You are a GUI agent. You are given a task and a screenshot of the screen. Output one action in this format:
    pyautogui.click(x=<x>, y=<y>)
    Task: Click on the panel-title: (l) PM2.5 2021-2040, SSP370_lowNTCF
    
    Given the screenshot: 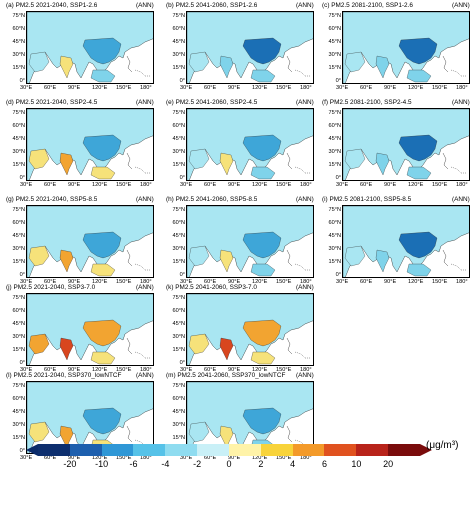 What is the action you would take?
    pyautogui.click(x=64, y=375)
    